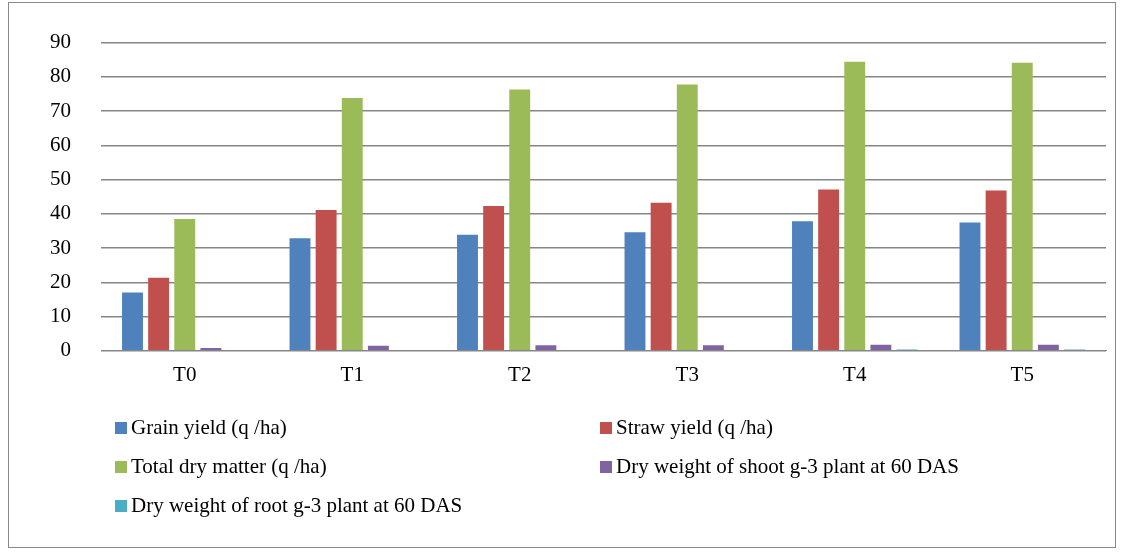 Image resolution: width=1126 pixels, height=553 pixels. Describe the element at coordinates (60, 212) in the screenshot. I see `y-tick-label: 40` at that location.